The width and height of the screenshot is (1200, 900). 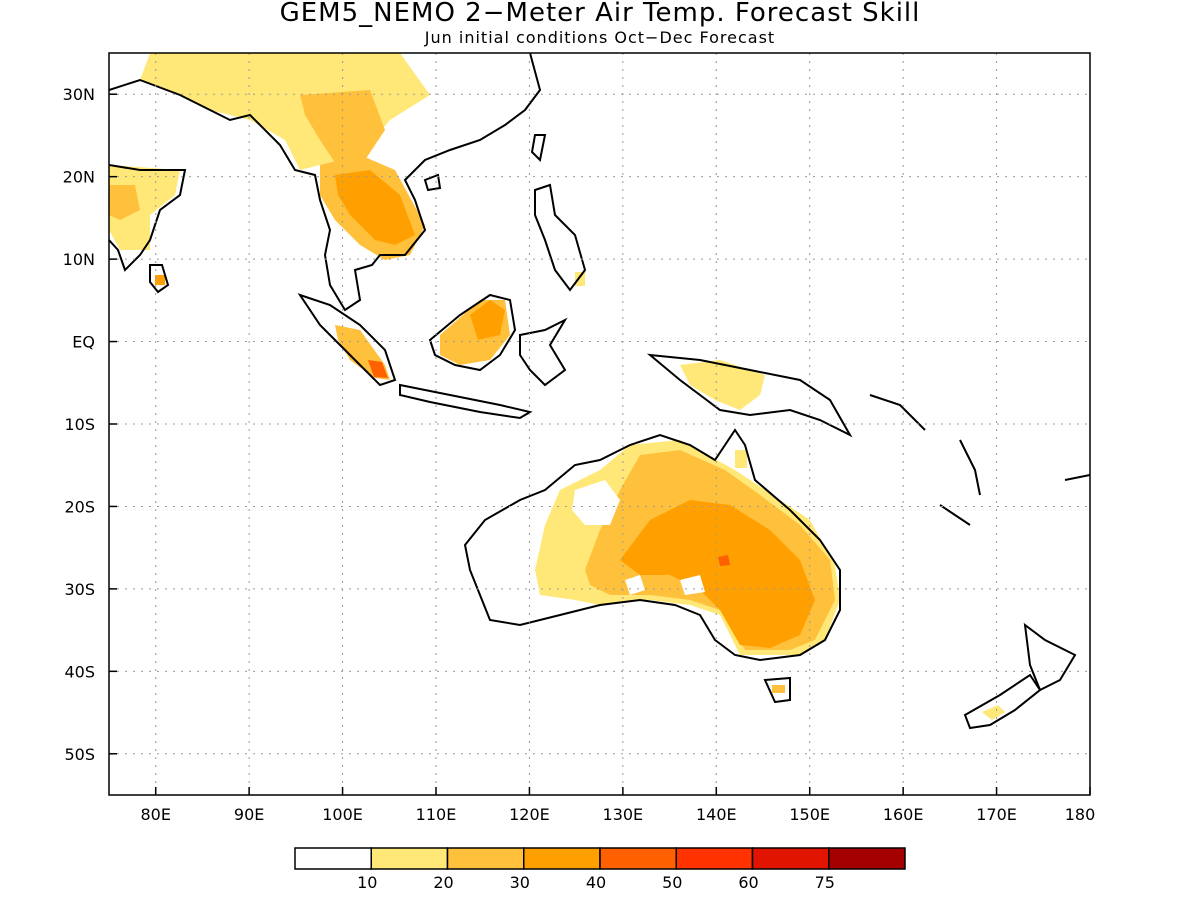 I want to click on coast-borneo, so click(x=472, y=332).